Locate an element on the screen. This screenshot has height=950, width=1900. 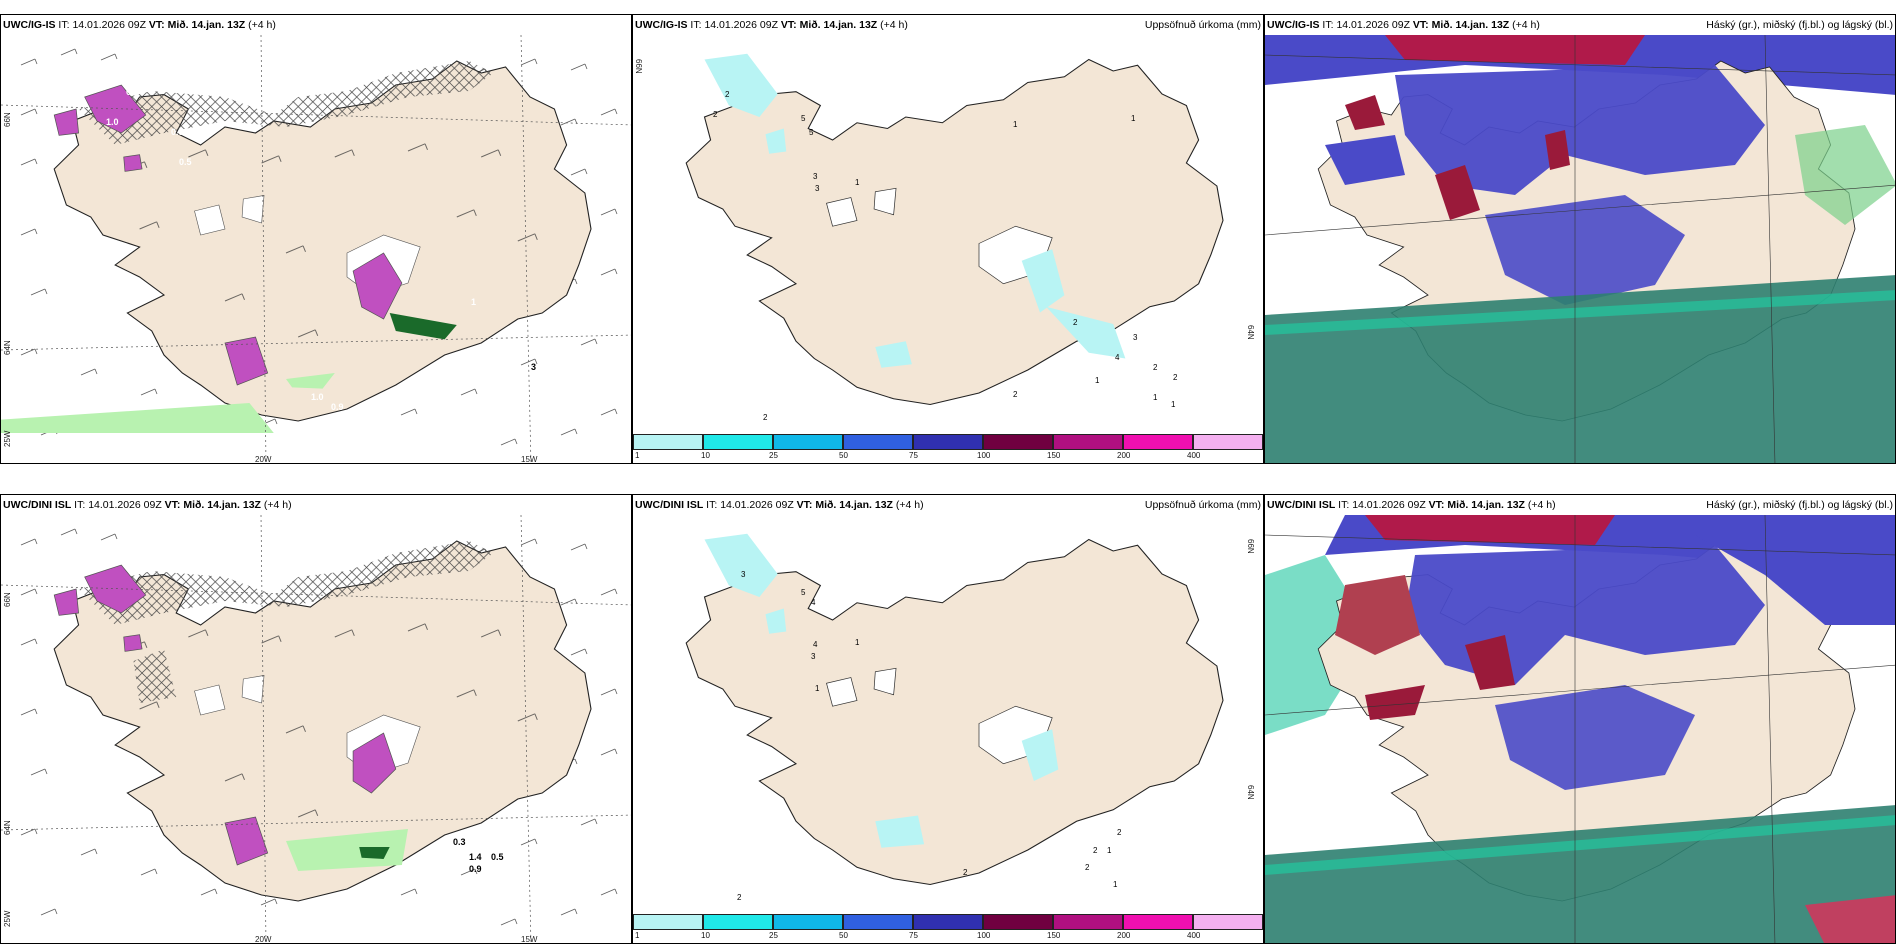
colorbar-label: 75 is located at coordinates (913, 455).